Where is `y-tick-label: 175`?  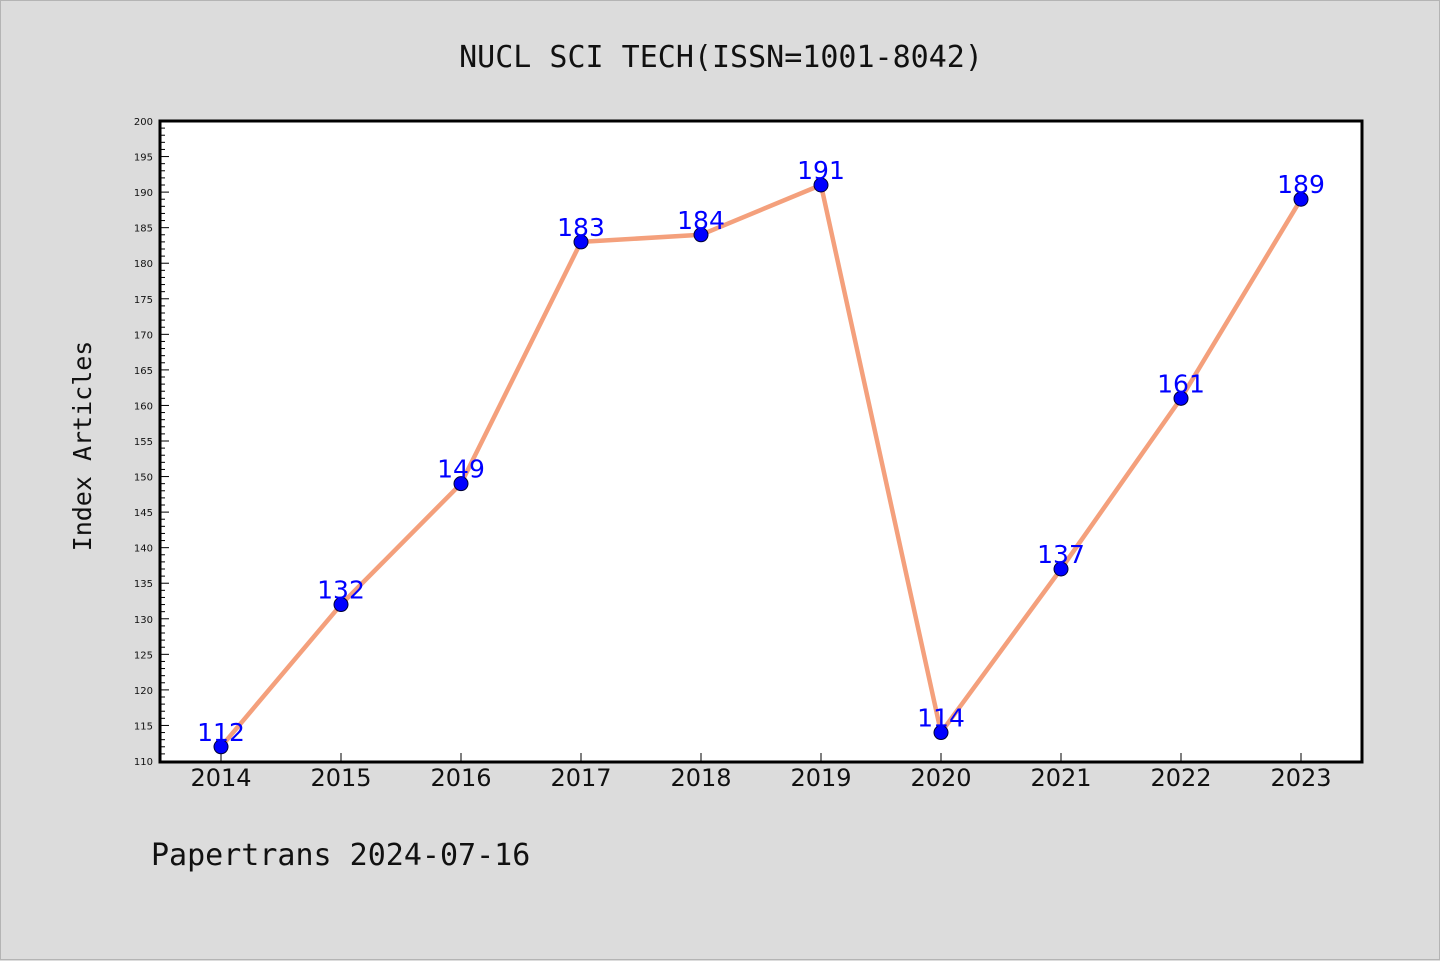
y-tick-label: 175 is located at coordinates (143, 300).